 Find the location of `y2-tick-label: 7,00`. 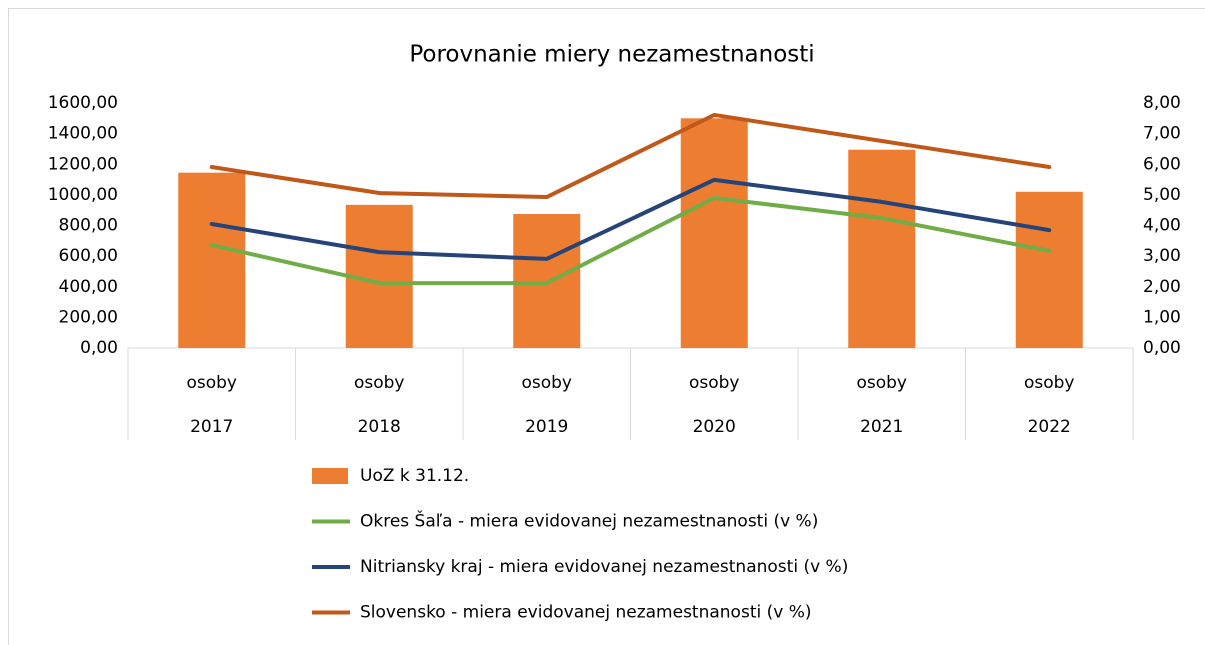

y2-tick-label: 7,00 is located at coordinates (1162, 134).